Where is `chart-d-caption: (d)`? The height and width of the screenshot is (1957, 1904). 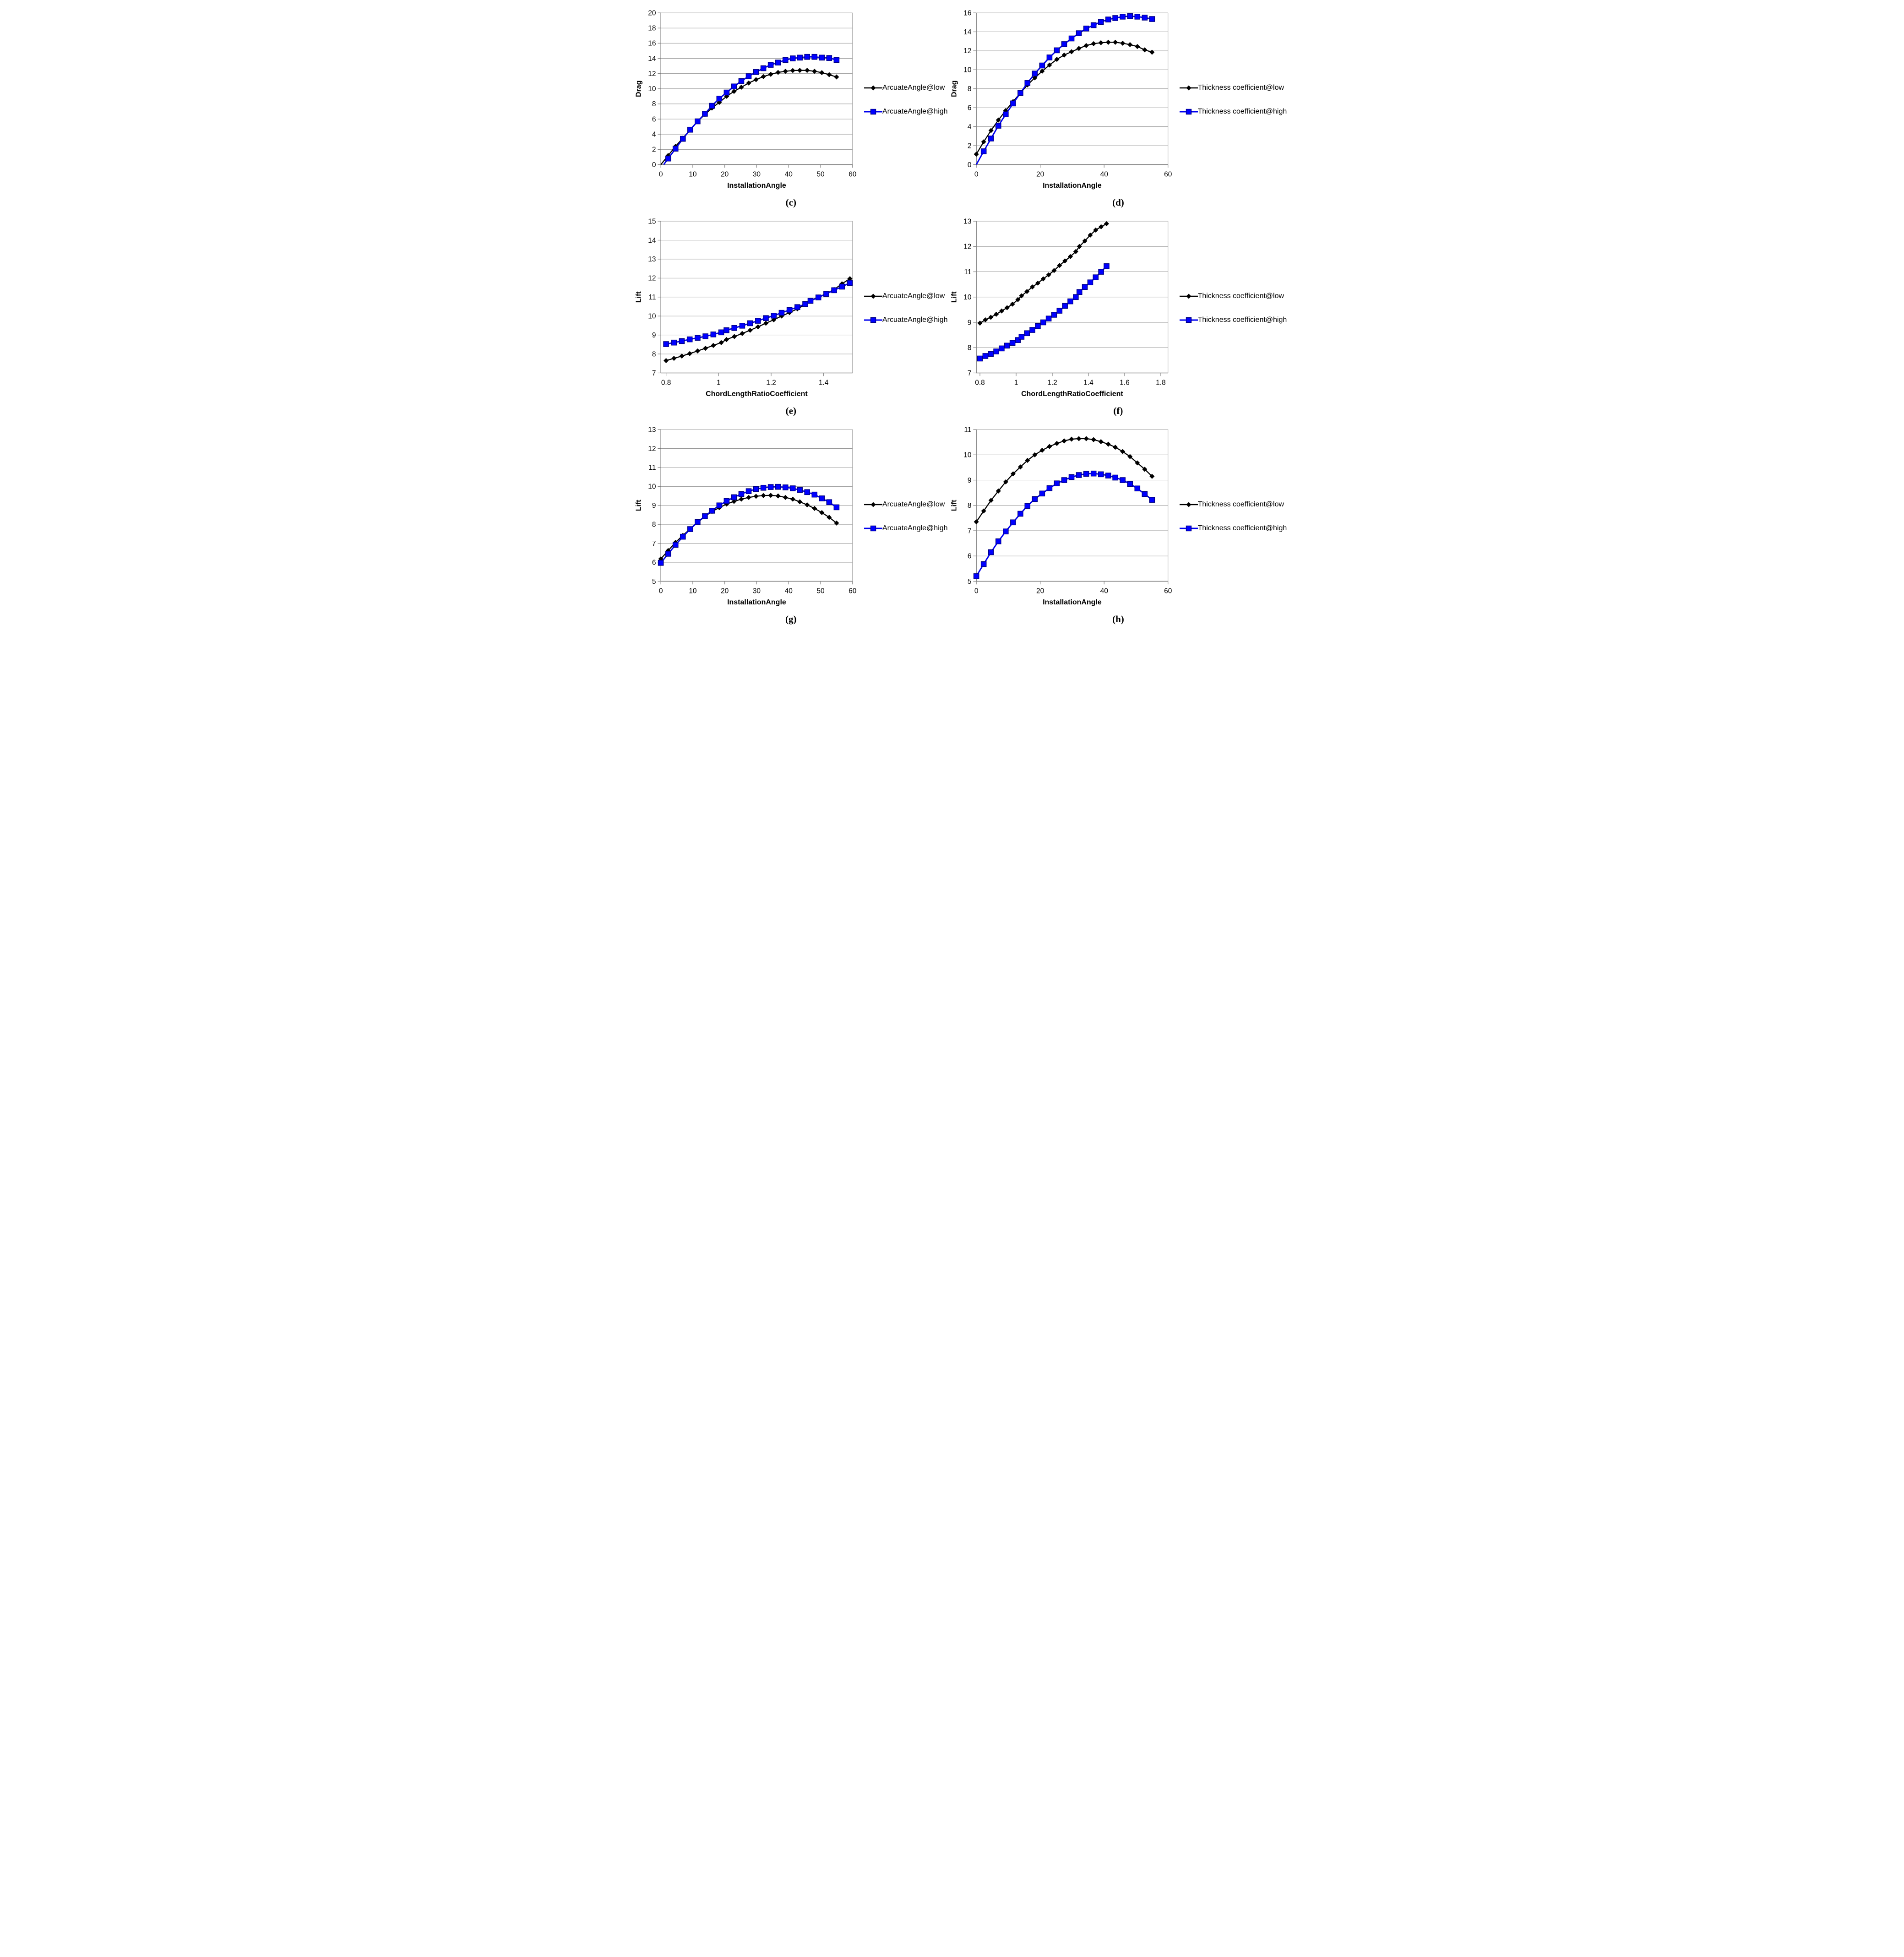
chart-d-caption: (d) is located at coordinates (1118, 202).